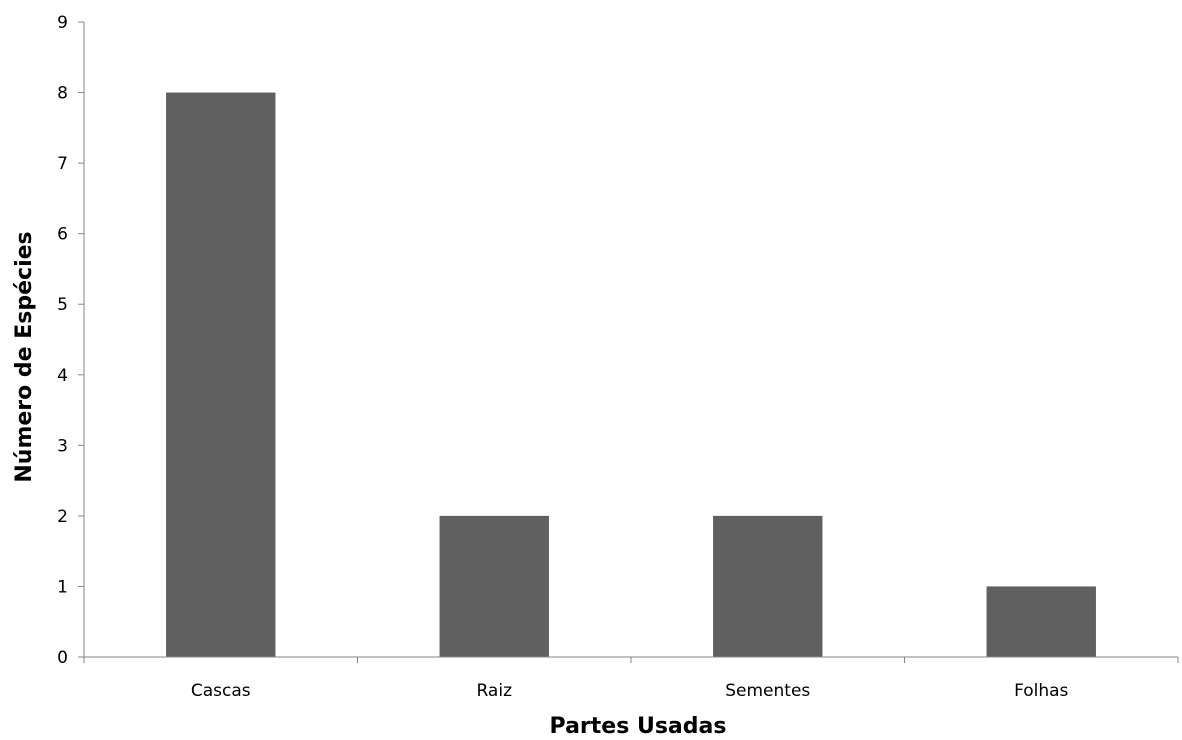 Image resolution: width=1182 pixels, height=740 pixels. I want to click on y-axis-title: Número de Espécies, so click(24, 356).